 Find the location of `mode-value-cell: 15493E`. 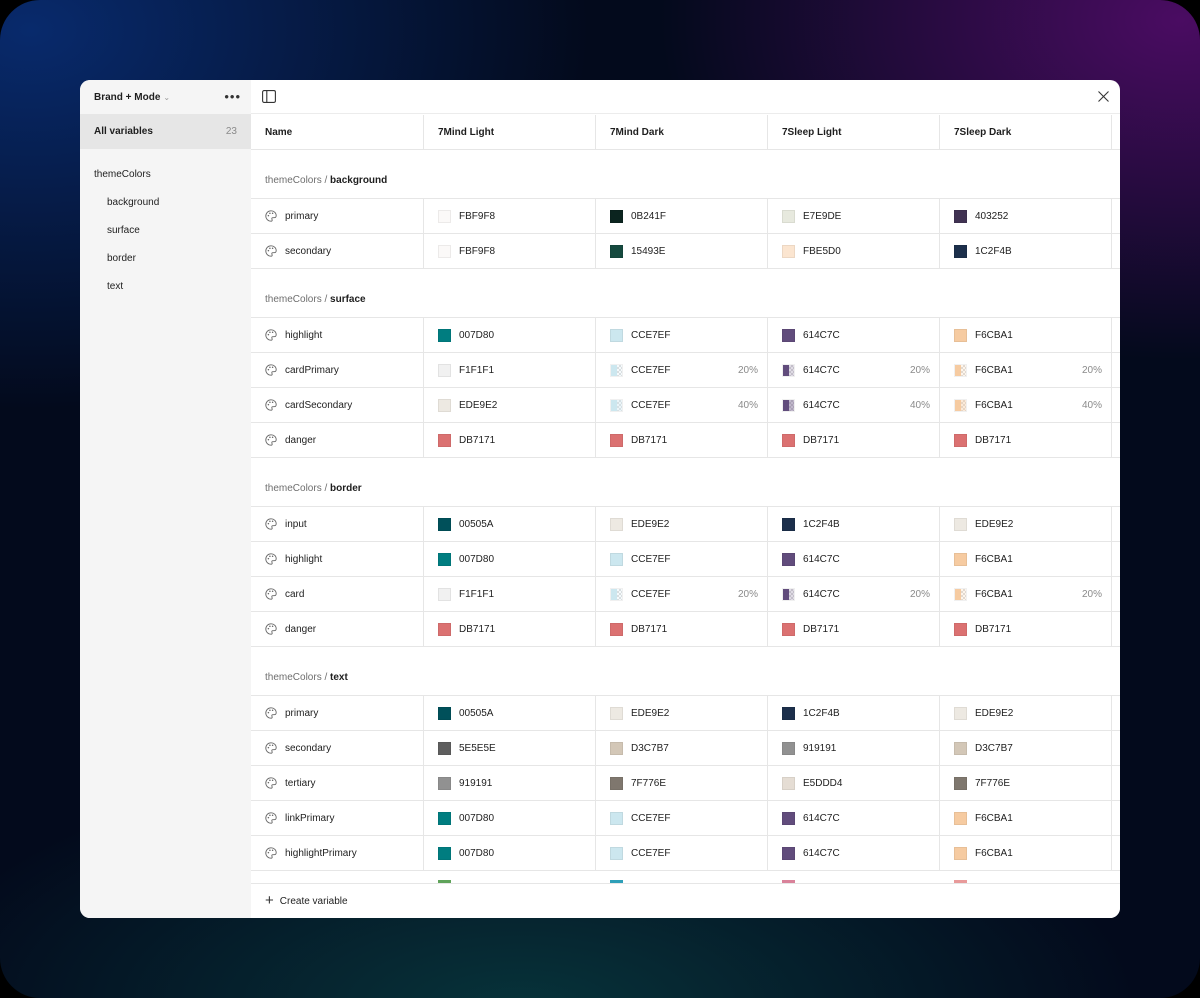

mode-value-cell: 15493E is located at coordinates (682, 251).